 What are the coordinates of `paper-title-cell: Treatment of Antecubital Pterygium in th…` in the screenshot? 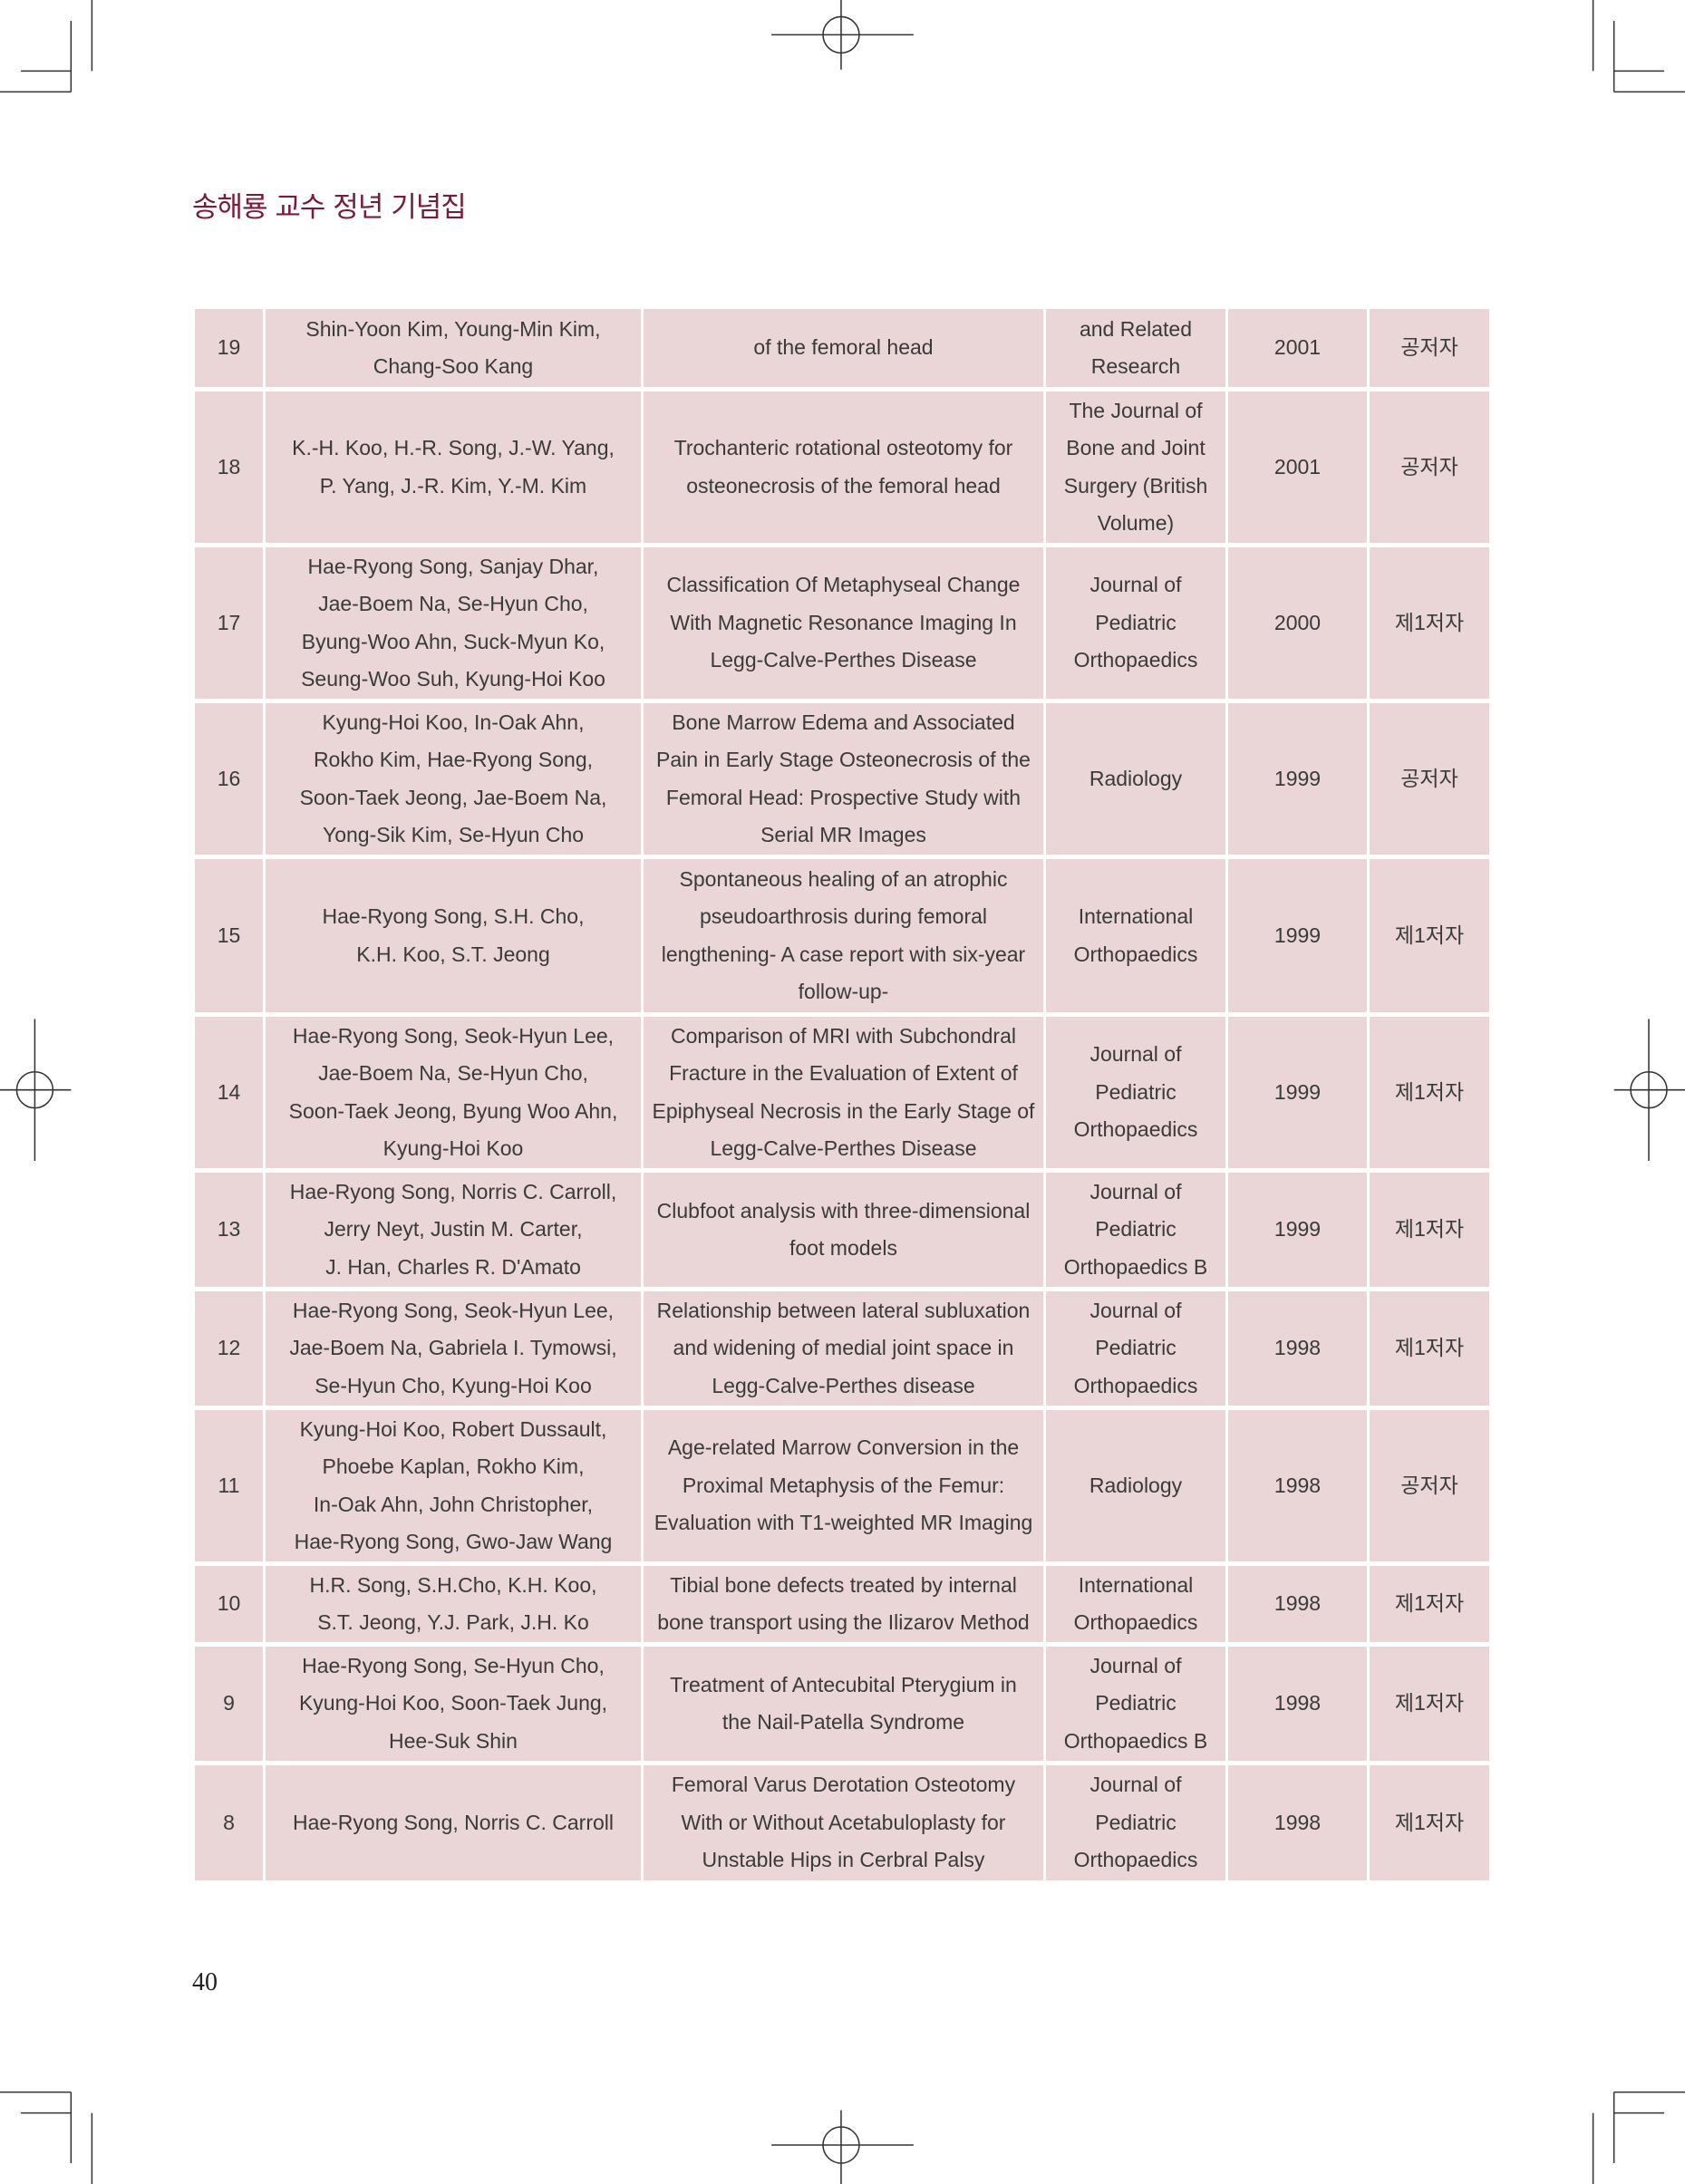 It's located at (844, 1704).